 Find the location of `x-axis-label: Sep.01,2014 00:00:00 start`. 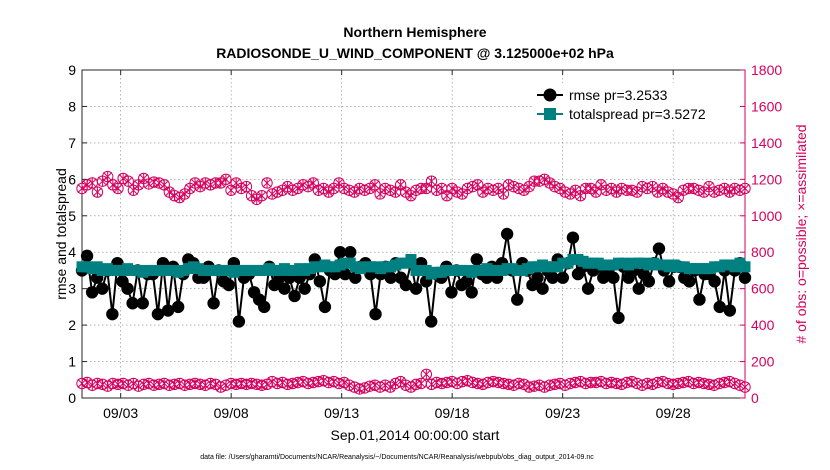

x-axis-label: Sep.01,2014 00:00:00 start is located at coordinates (415, 435).